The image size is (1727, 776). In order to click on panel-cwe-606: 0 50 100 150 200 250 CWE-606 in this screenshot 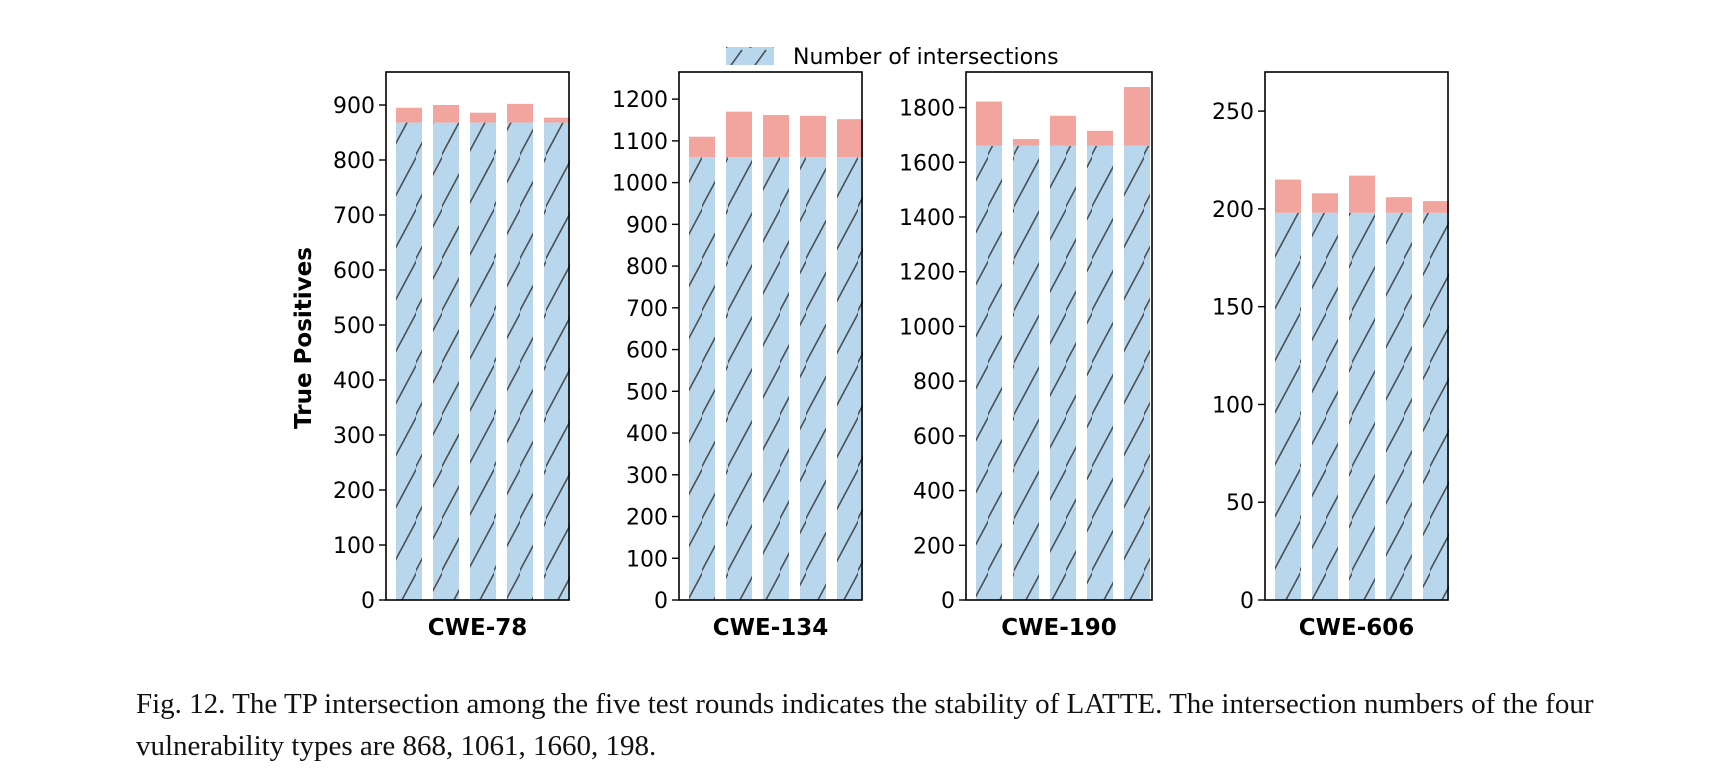, I will do `click(1330, 356)`.